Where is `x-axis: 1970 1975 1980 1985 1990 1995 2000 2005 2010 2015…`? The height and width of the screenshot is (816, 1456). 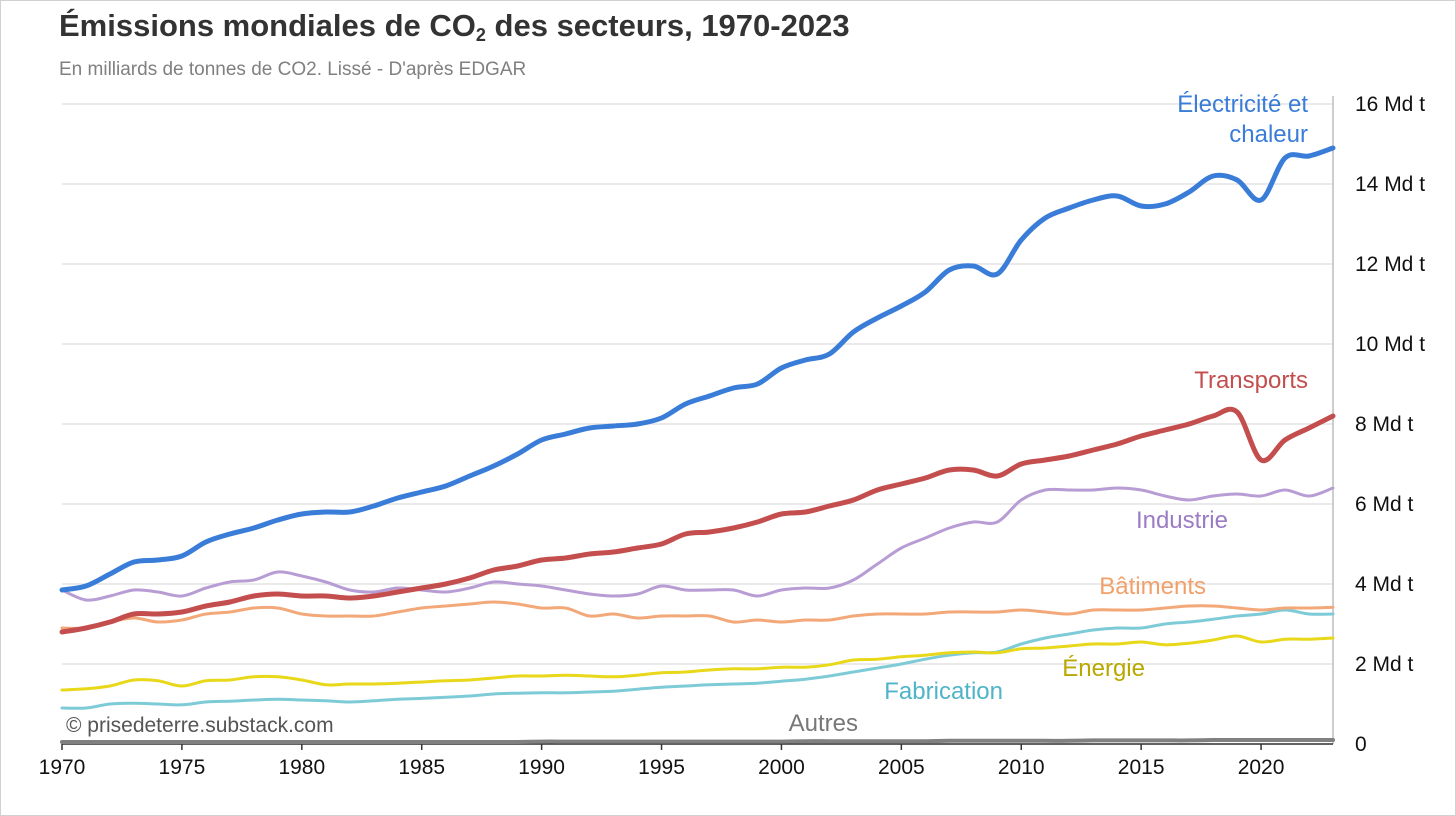 x-axis: 1970 1975 1980 1985 1990 1995 2000 2005 2010 2015… is located at coordinates (686, 761).